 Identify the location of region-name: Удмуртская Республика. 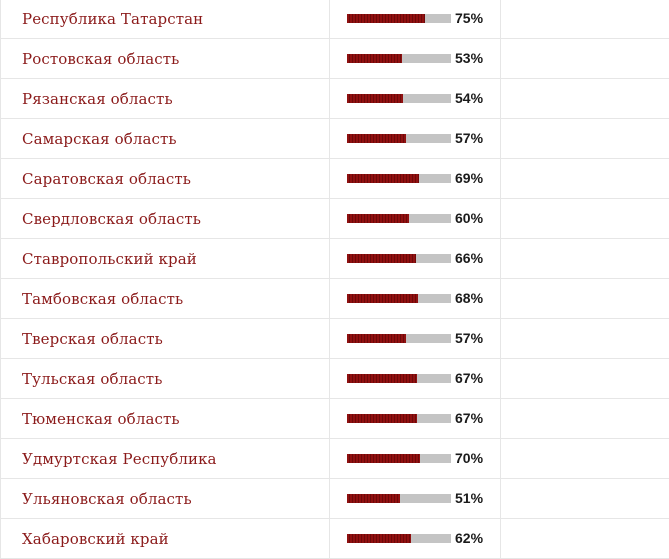
(119, 459).